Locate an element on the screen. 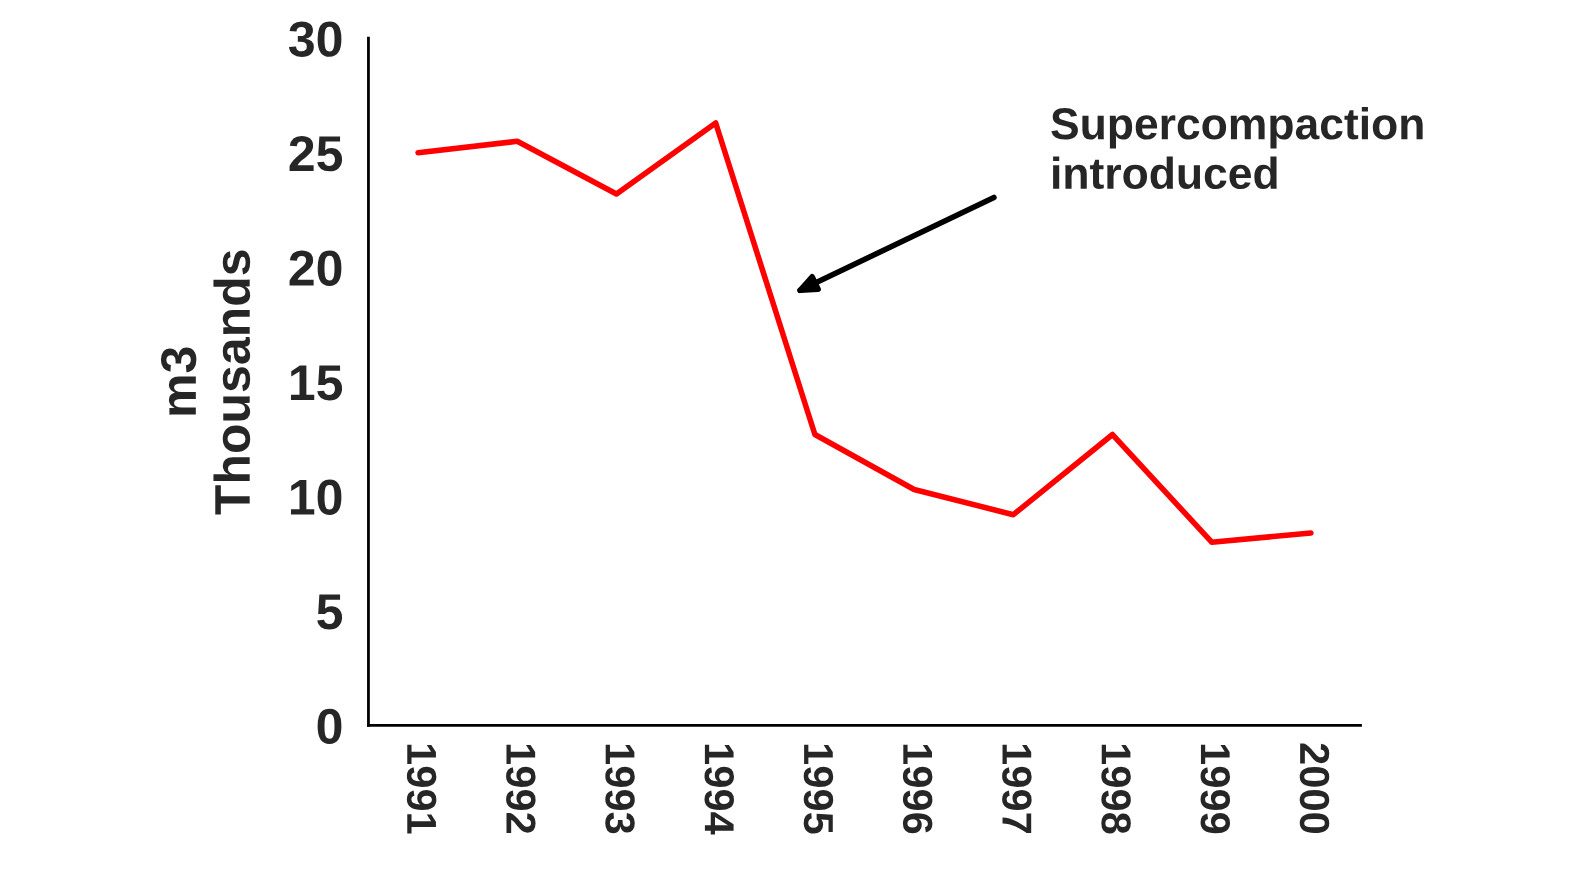 This screenshot has height=889, width=1595. x-tick-label: 1992 is located at coordinates (521, 789).